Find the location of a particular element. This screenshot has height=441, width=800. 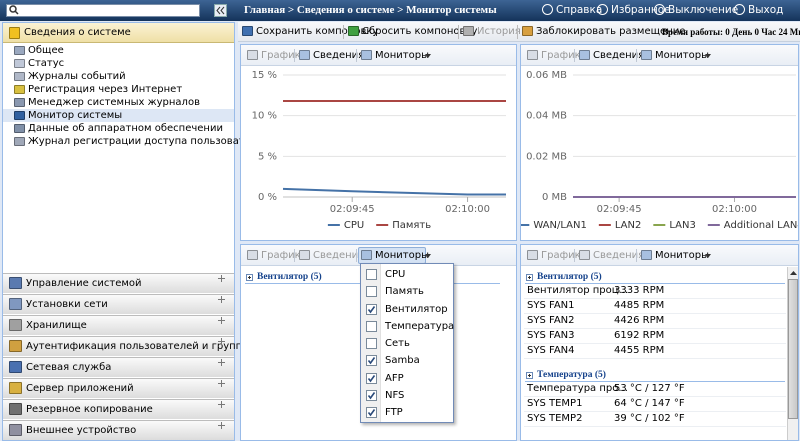

toolbar-button: Сохранить компоновку is located at coordinates (317, 31).